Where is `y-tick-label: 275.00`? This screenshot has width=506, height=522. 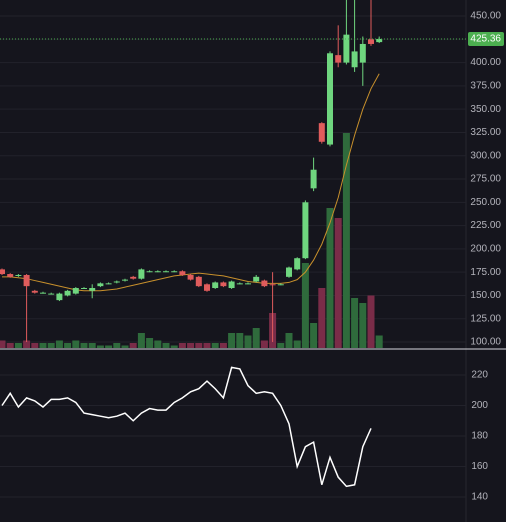
y-tick-label: 275.00 is located at coordinates (485, 179).